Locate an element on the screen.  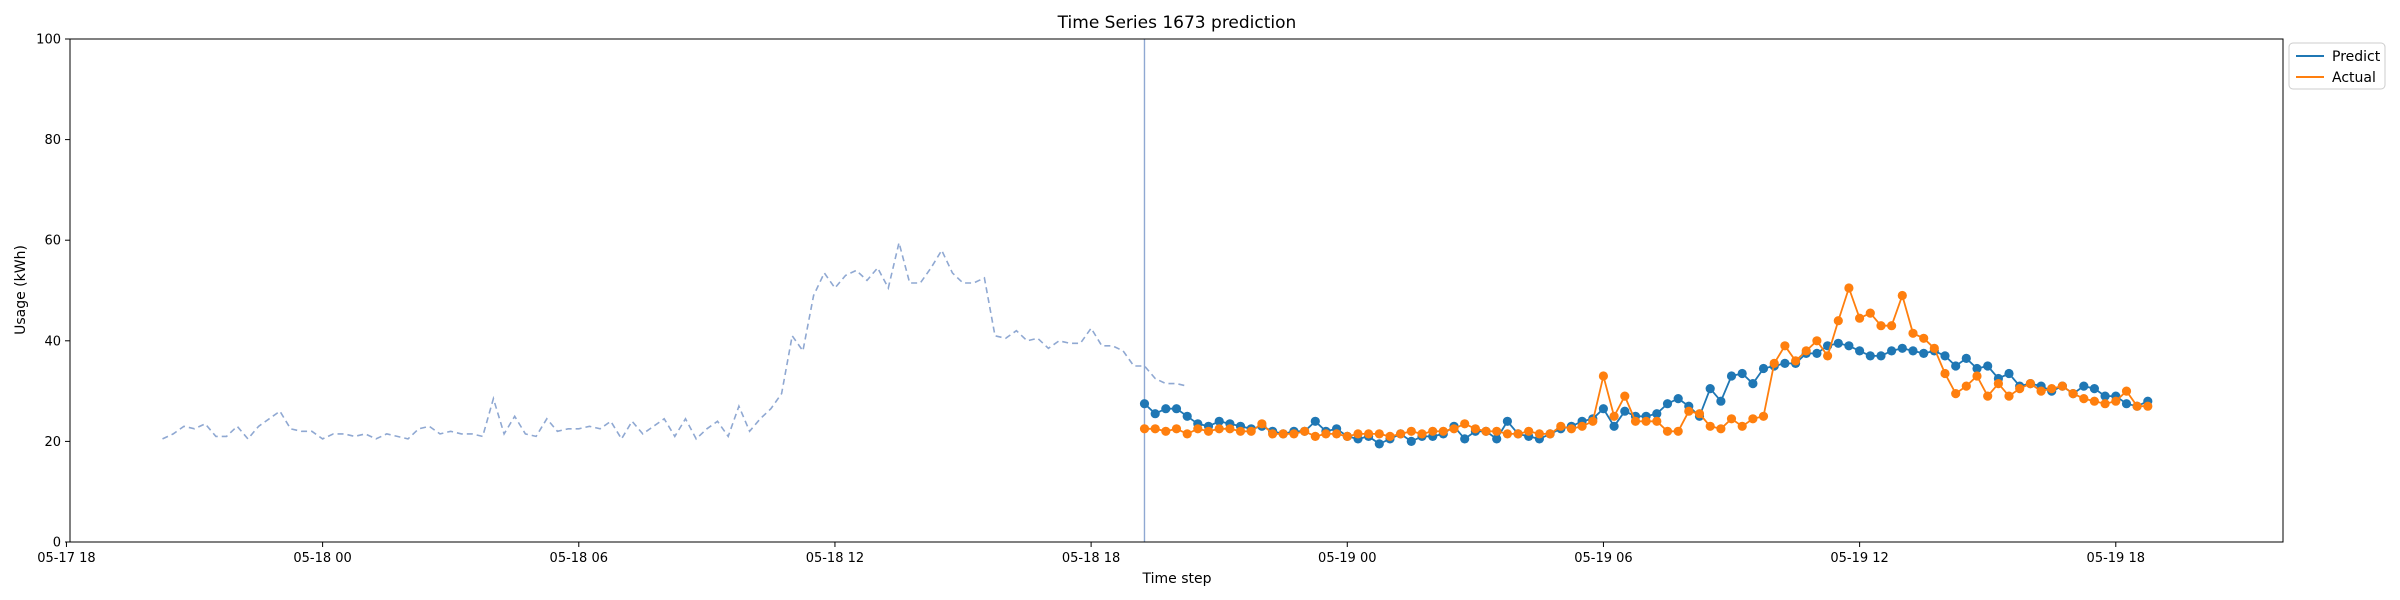
x-tick-label: 05-18 00 is located at coordinates (322, 558).